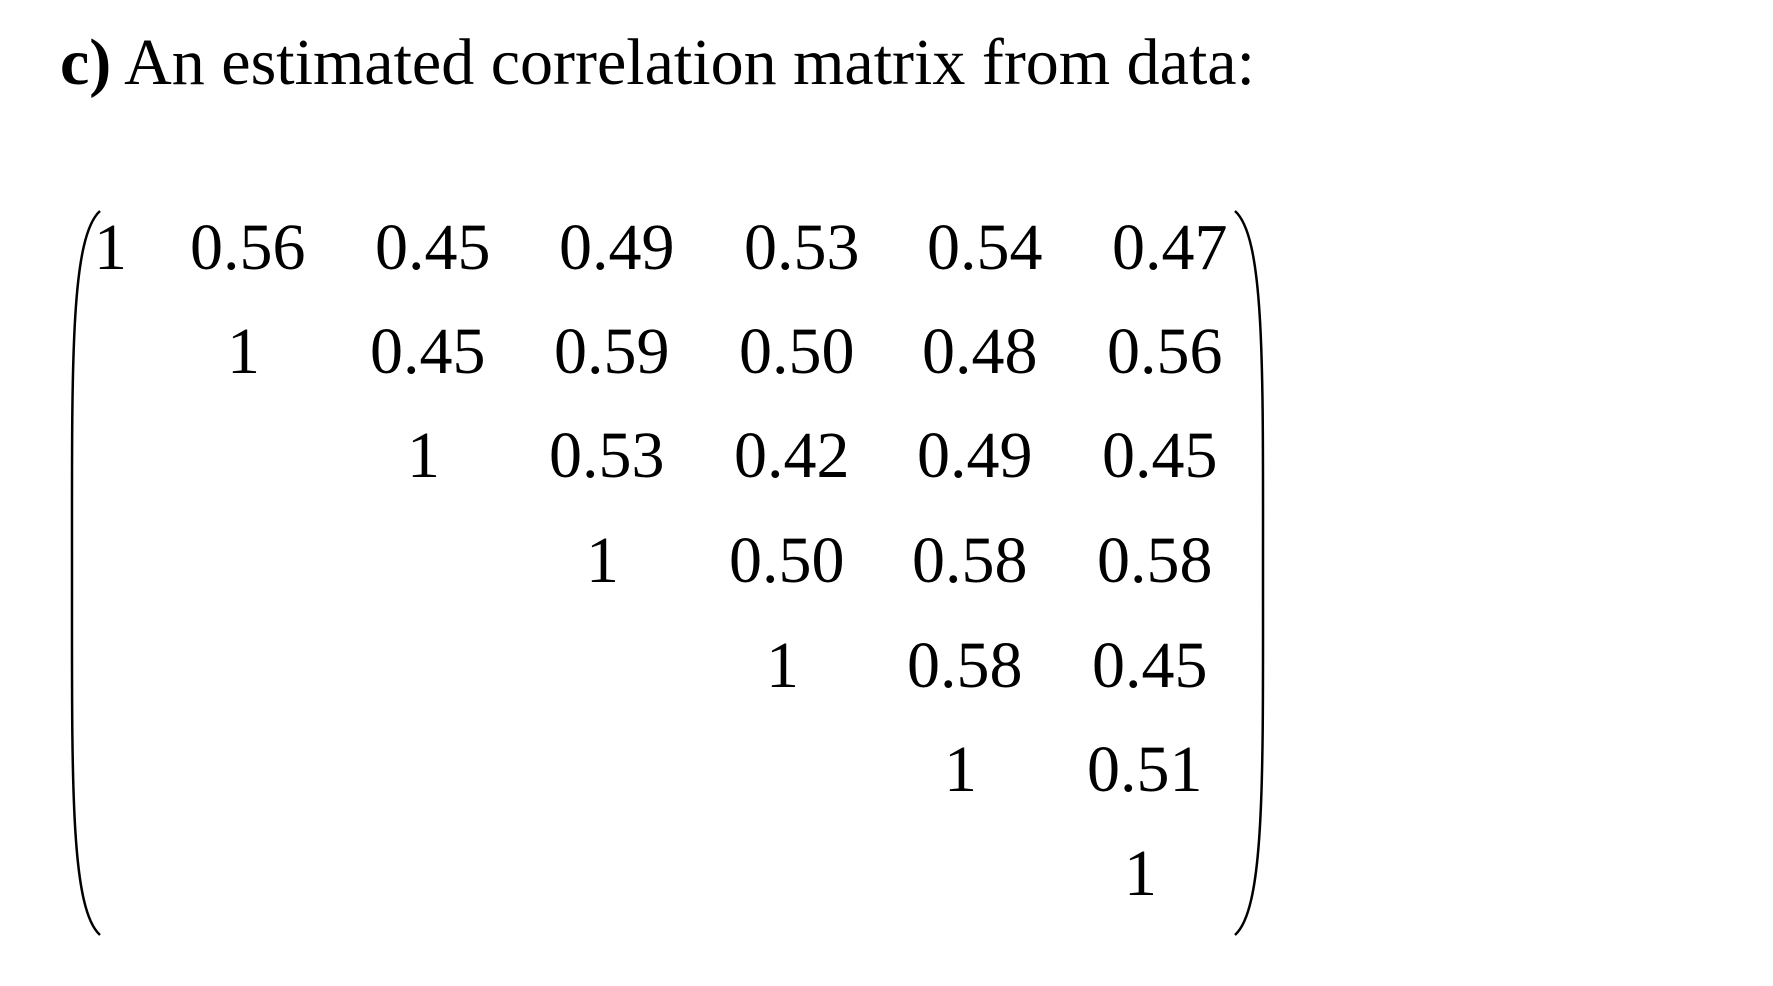 Image resolution: width=1773 pixels, height=986 pixels. Describe the element at coordinates (792, 455) in the screenshot. I see `matrix-cell: 0.42` at that location.